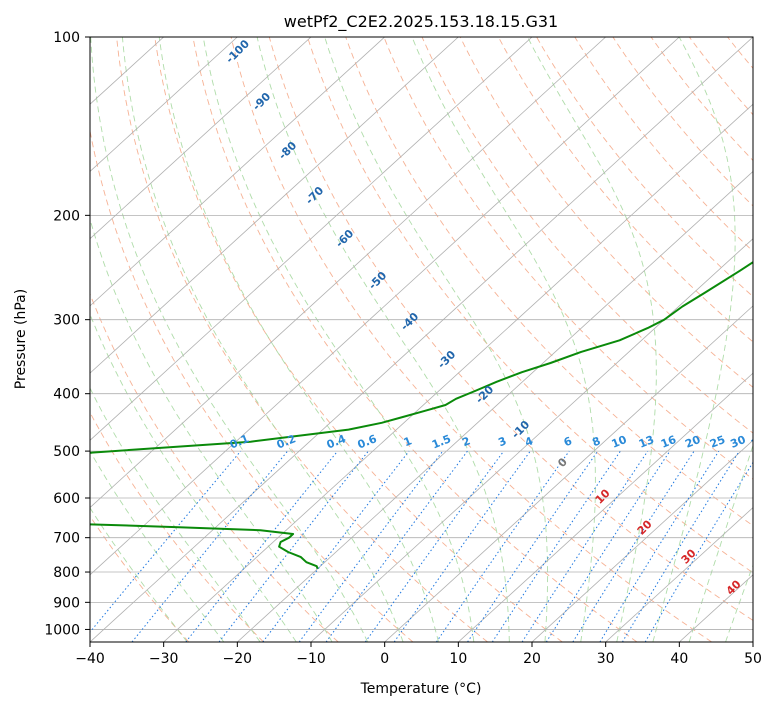 The image size is (775, 708). What do you see at coordinates (409, 321) in the screenshot?
I see `dry-adiabat-label: -40` at bounding box center [409, 321].